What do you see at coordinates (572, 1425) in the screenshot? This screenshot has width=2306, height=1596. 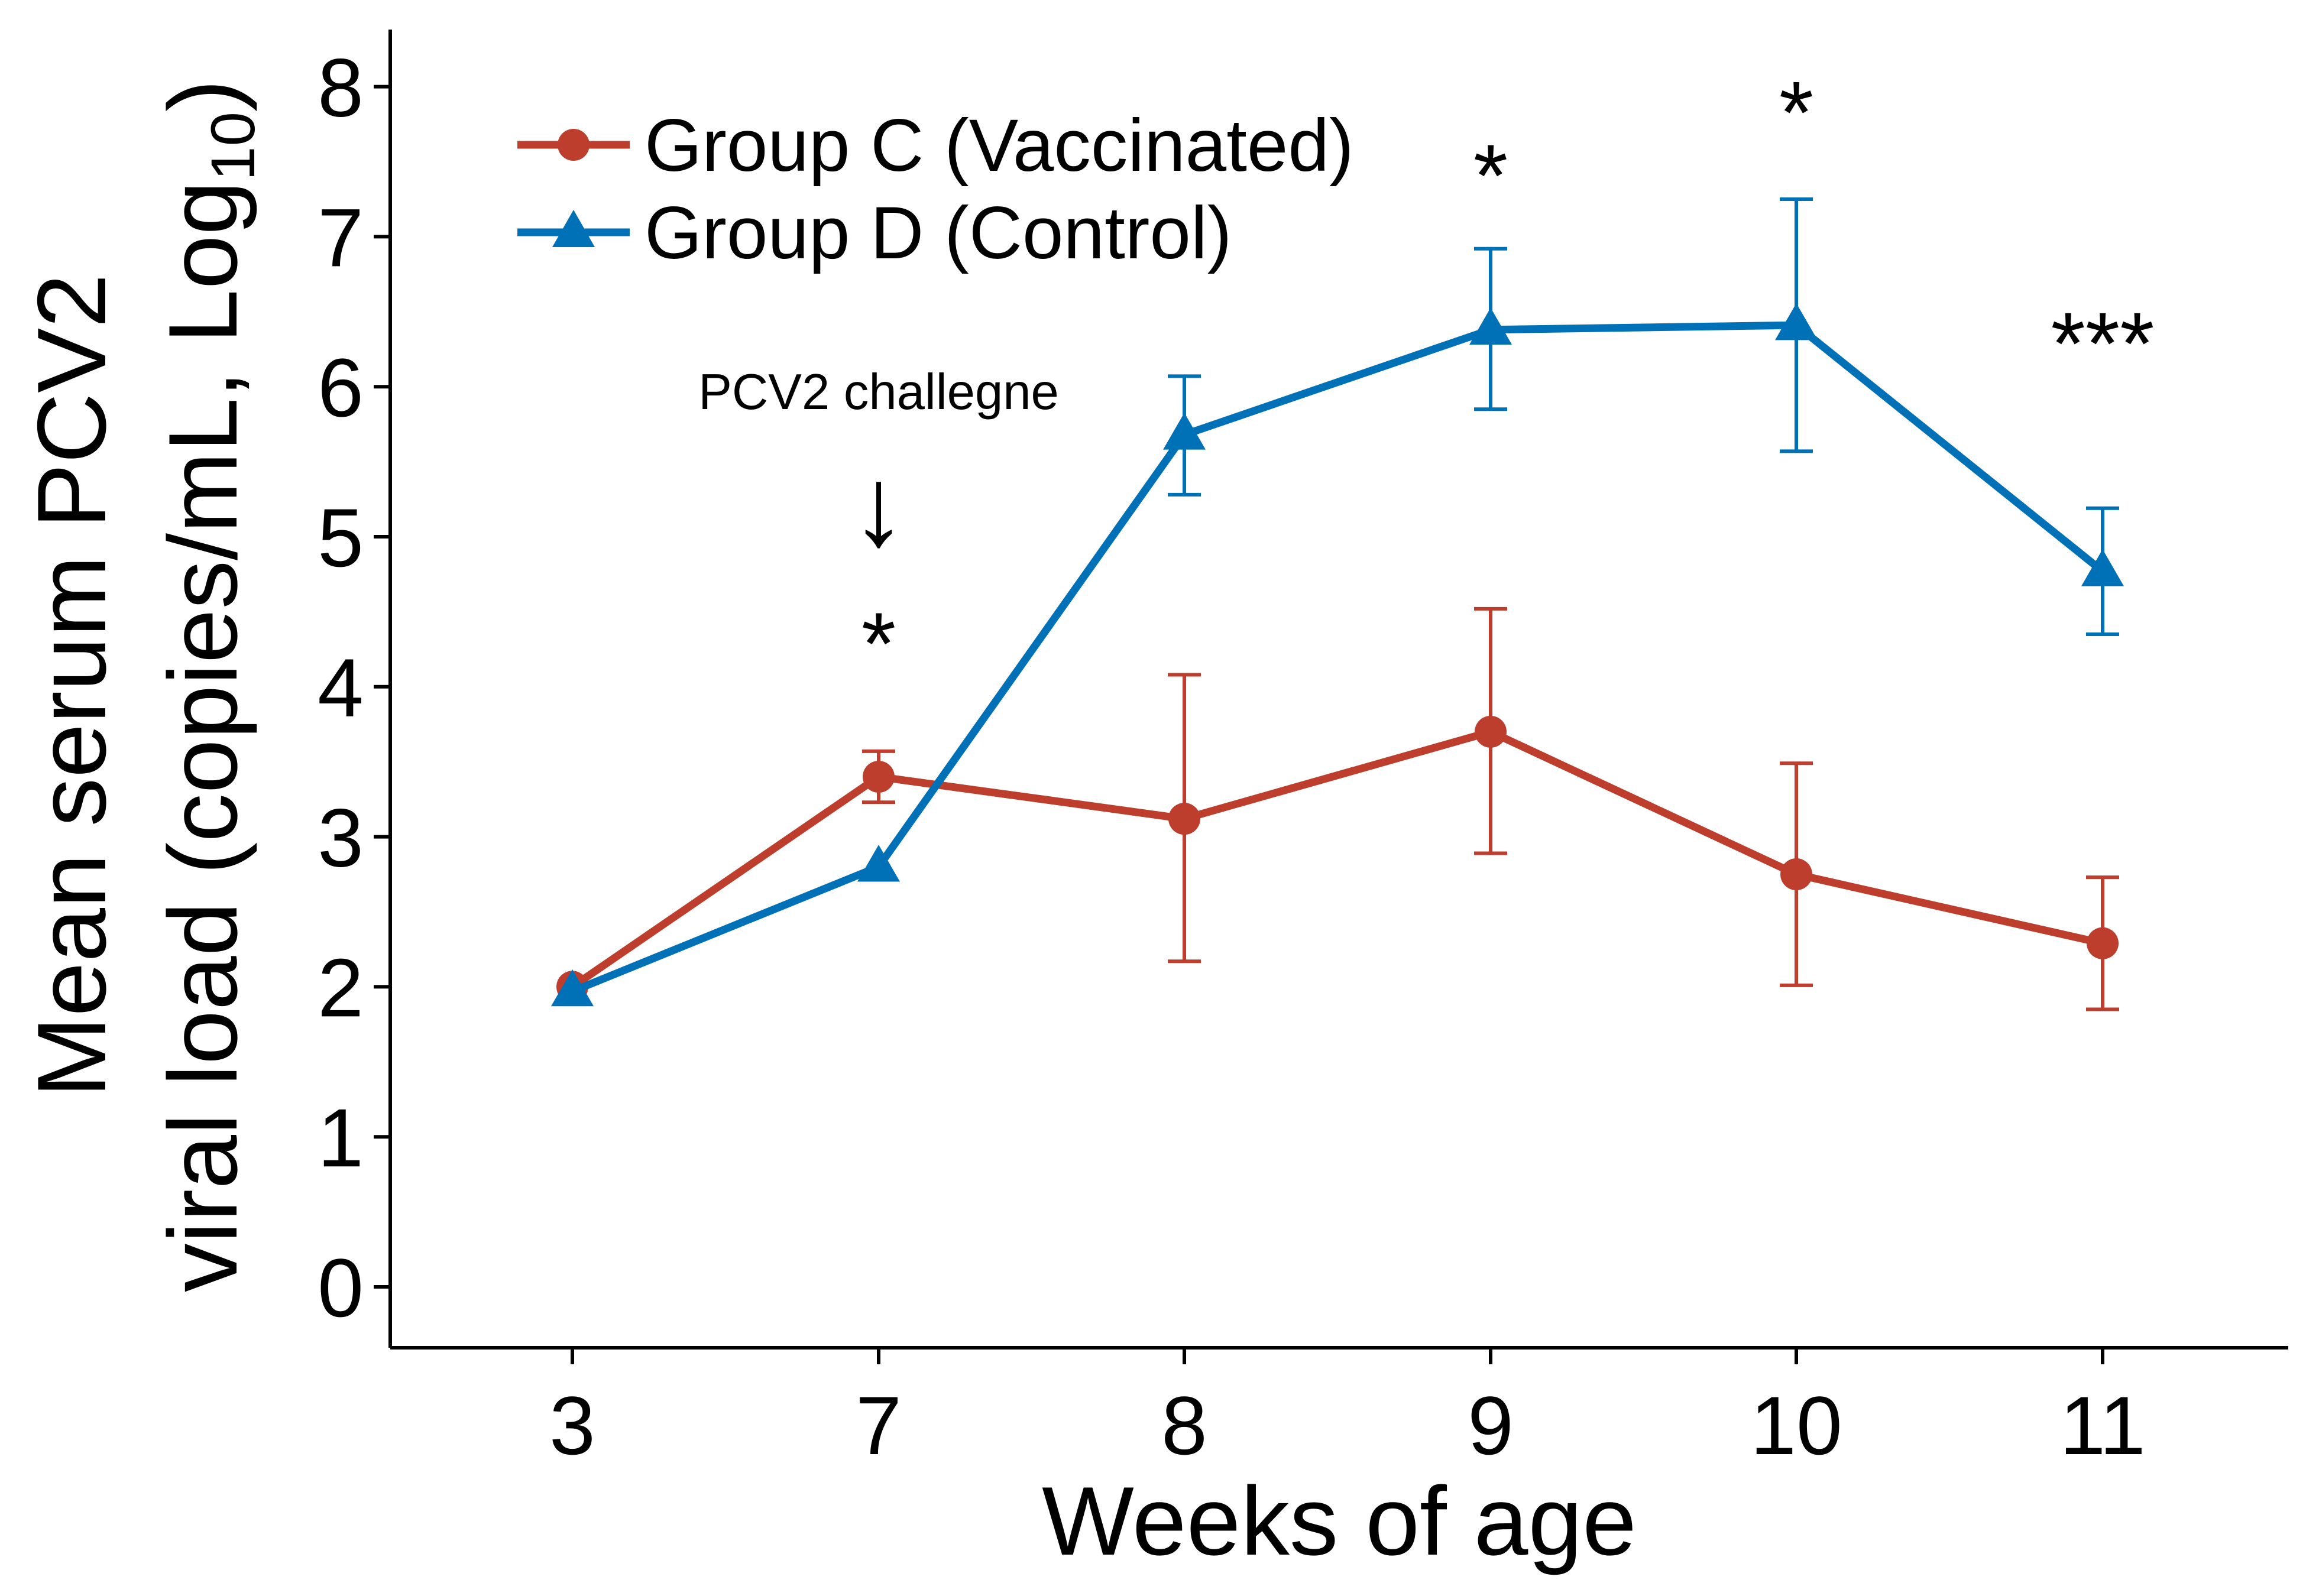 I see `x-tick-label: 3` at bounding box center [572, 1425].